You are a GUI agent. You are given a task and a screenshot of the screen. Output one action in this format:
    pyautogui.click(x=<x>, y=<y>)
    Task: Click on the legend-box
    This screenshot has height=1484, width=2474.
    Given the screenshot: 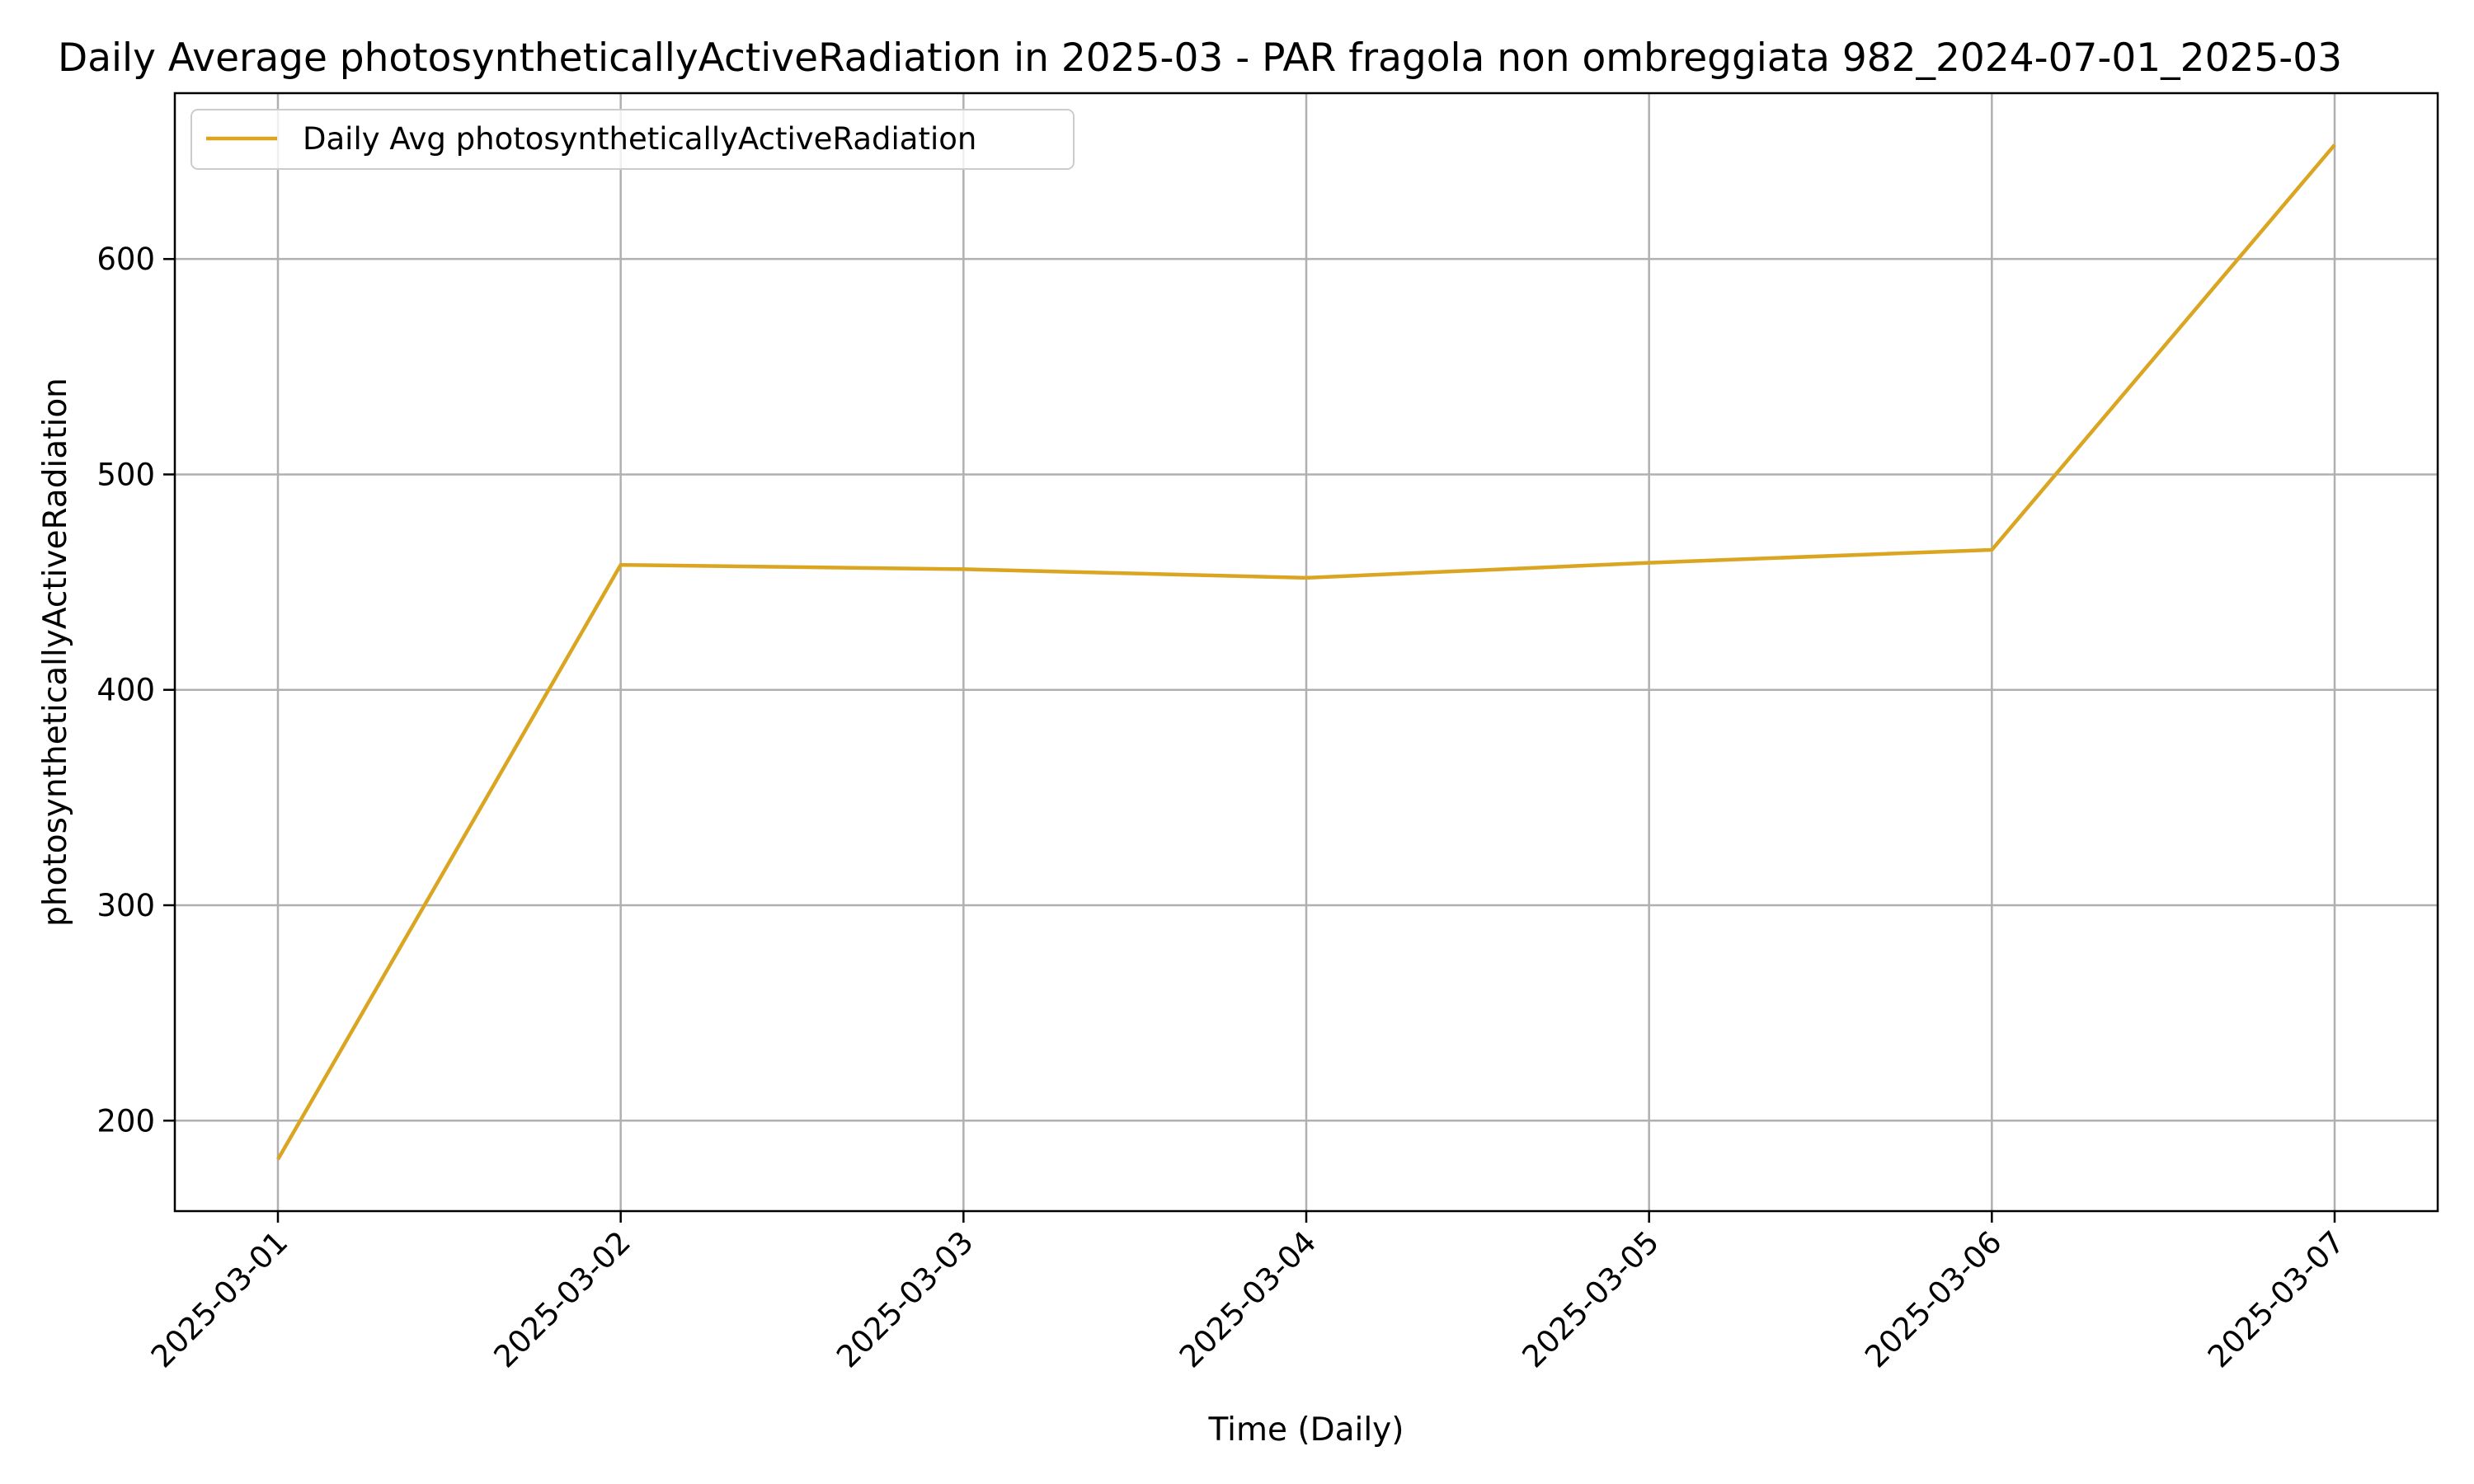 What is the action you would take?
    pyautogui.click(x=632, y=139)
    